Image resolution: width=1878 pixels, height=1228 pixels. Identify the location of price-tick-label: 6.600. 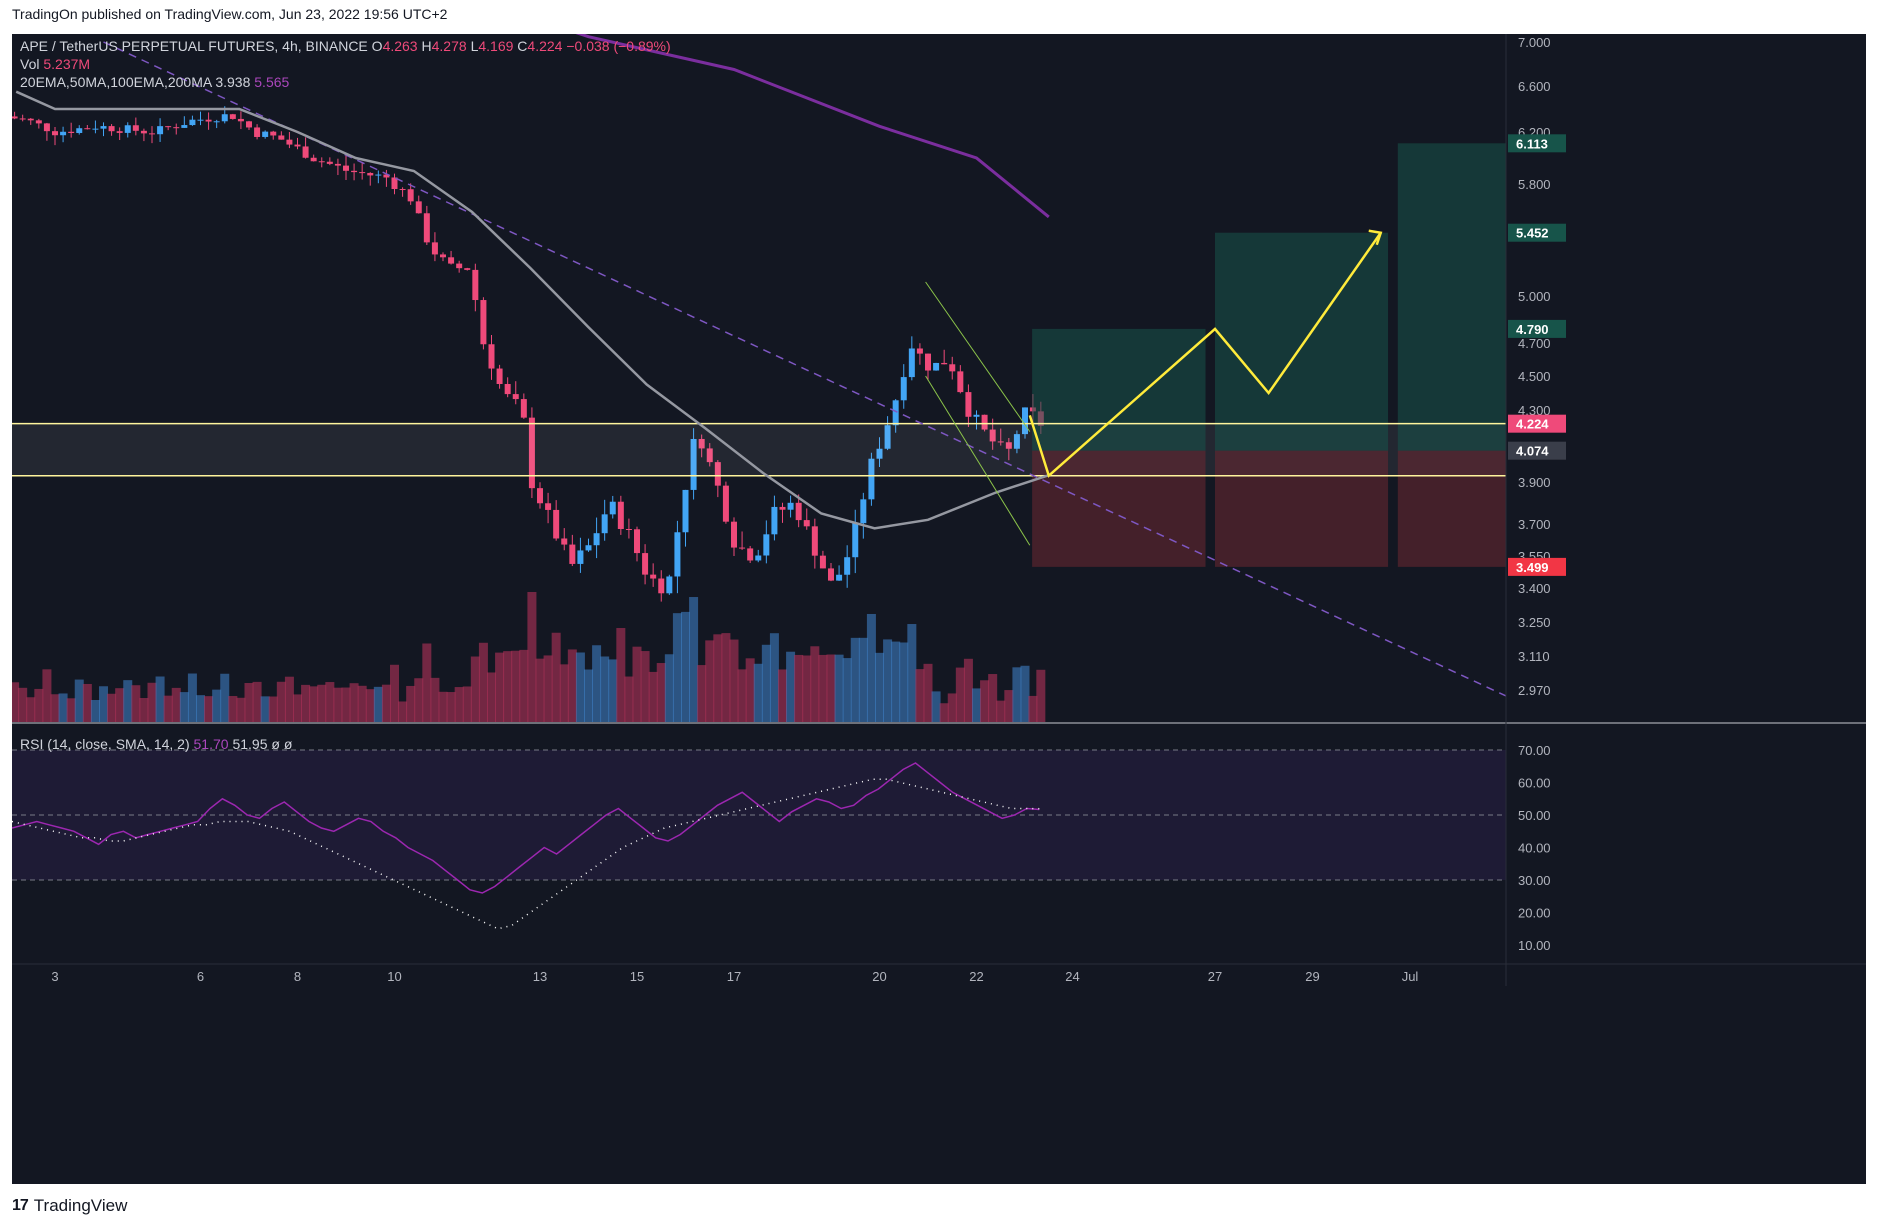
(1534, 86).